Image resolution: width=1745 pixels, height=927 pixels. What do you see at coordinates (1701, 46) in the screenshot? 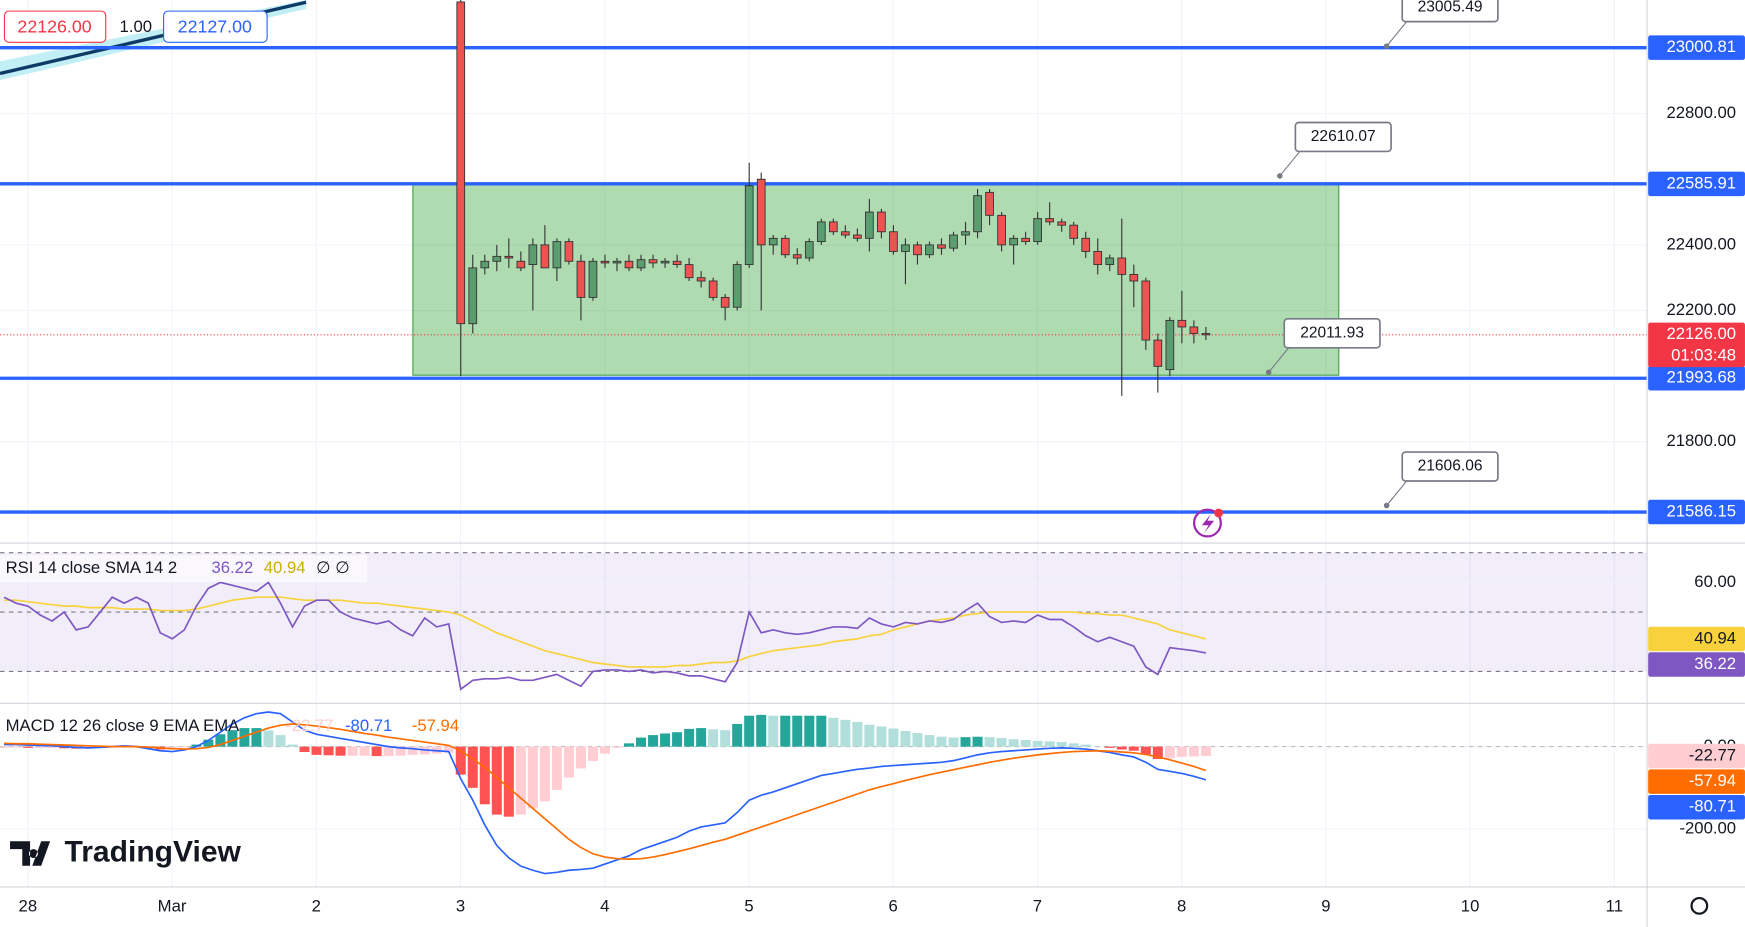
I see `price-tag-label: 23000.81` at bounding box center [1701, 46].